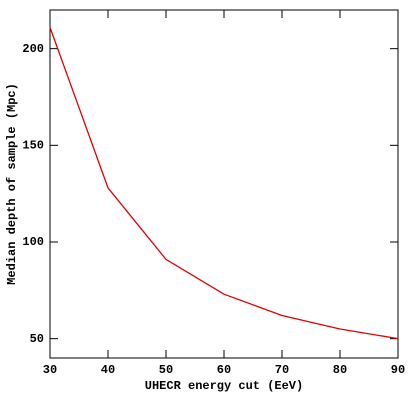 The image size is (409, 409). I want to click on x-tick-label: 50, so click(166, 370).